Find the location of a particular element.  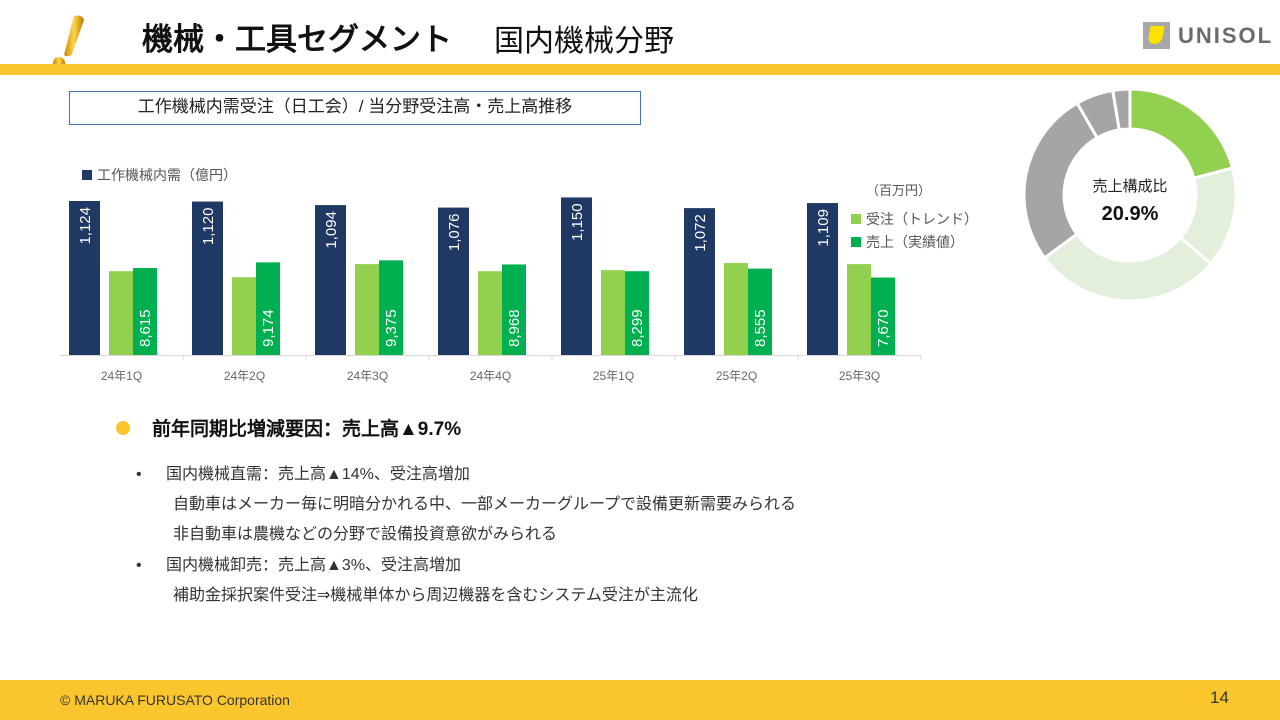

x-tick-label: 24年1Q is located at coordinates (121, 376).